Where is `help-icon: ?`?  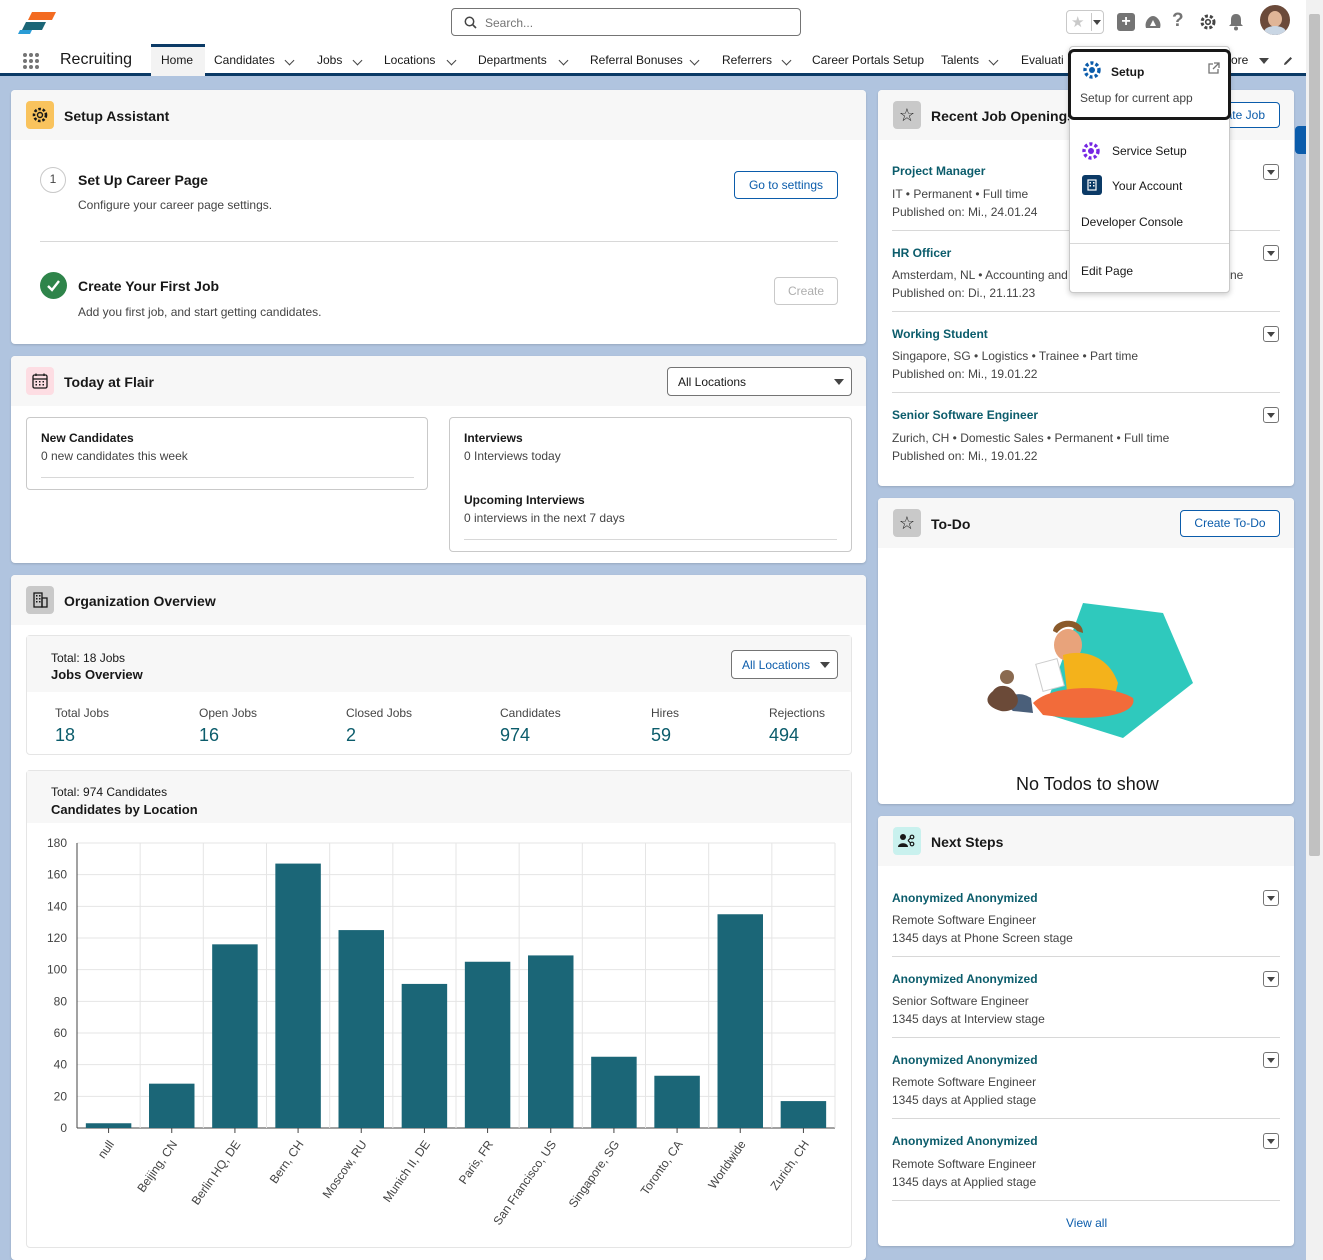
help-icon: ? is located at coordinates (1178, 20).